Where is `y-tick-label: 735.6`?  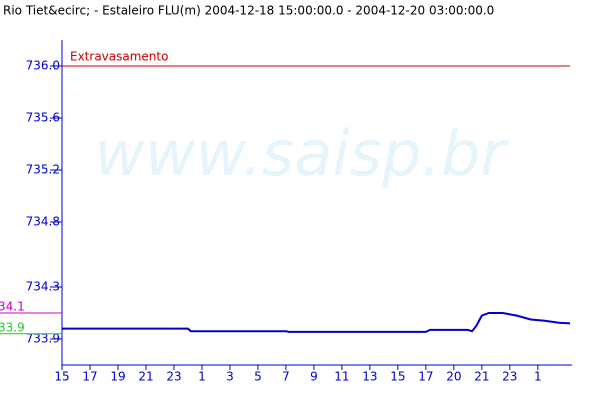 y-tick-label: 735.6 is located at coordinates (43, 118).